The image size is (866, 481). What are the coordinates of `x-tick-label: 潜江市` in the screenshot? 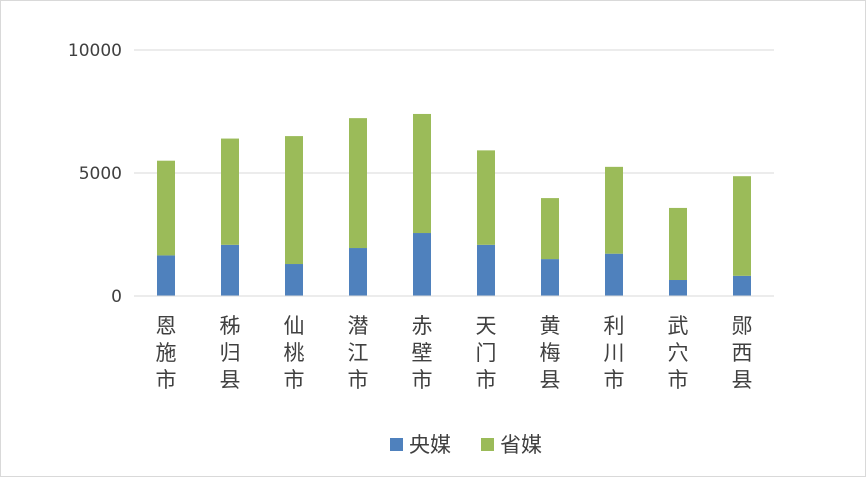 It's located at (358, 353).